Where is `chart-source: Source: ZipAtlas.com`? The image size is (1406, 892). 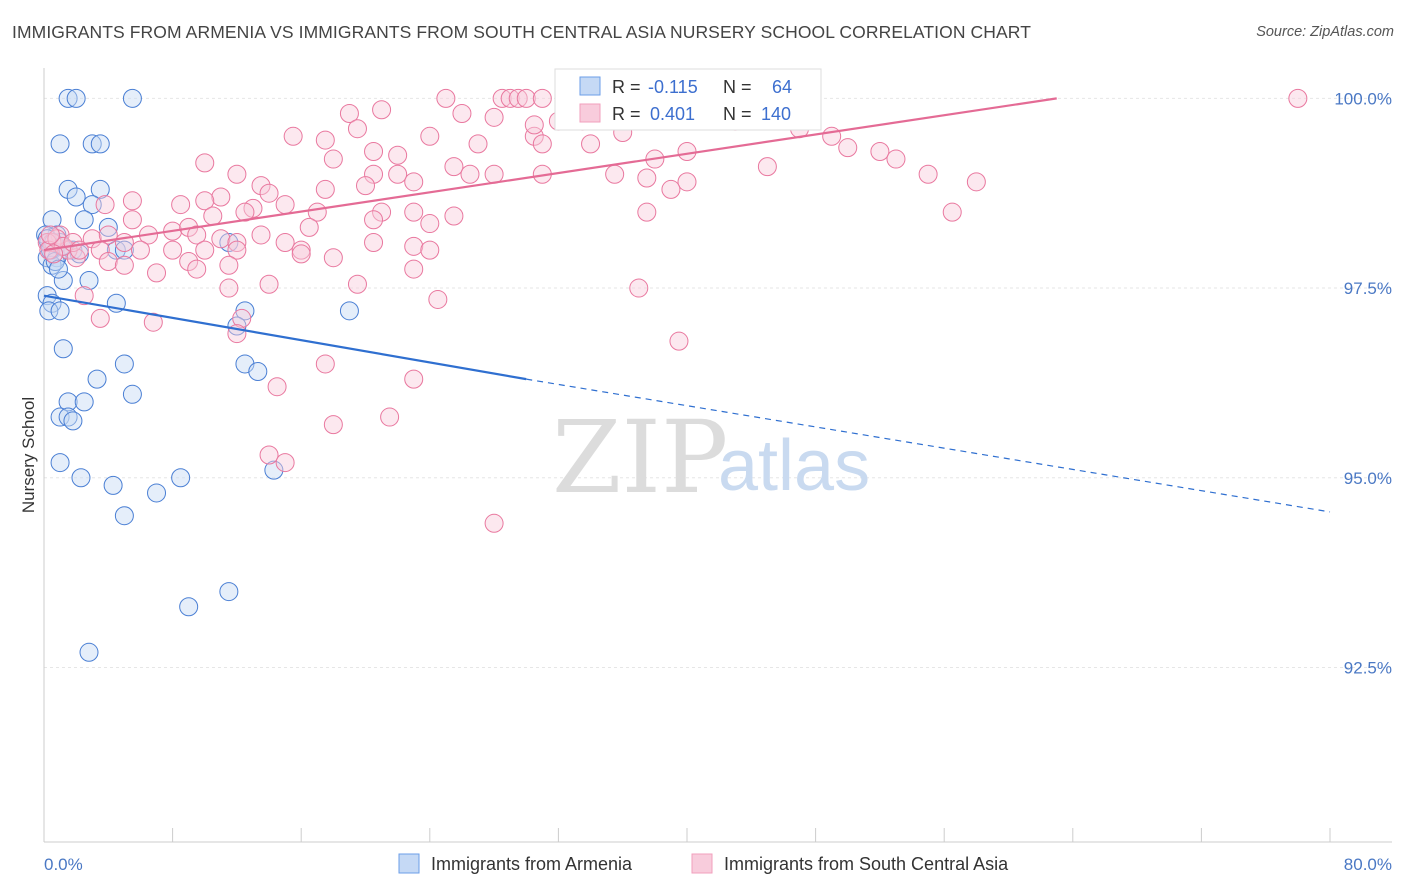 chart-source: Source: ZipAtlas.com is located at coordinates (1325, 32).